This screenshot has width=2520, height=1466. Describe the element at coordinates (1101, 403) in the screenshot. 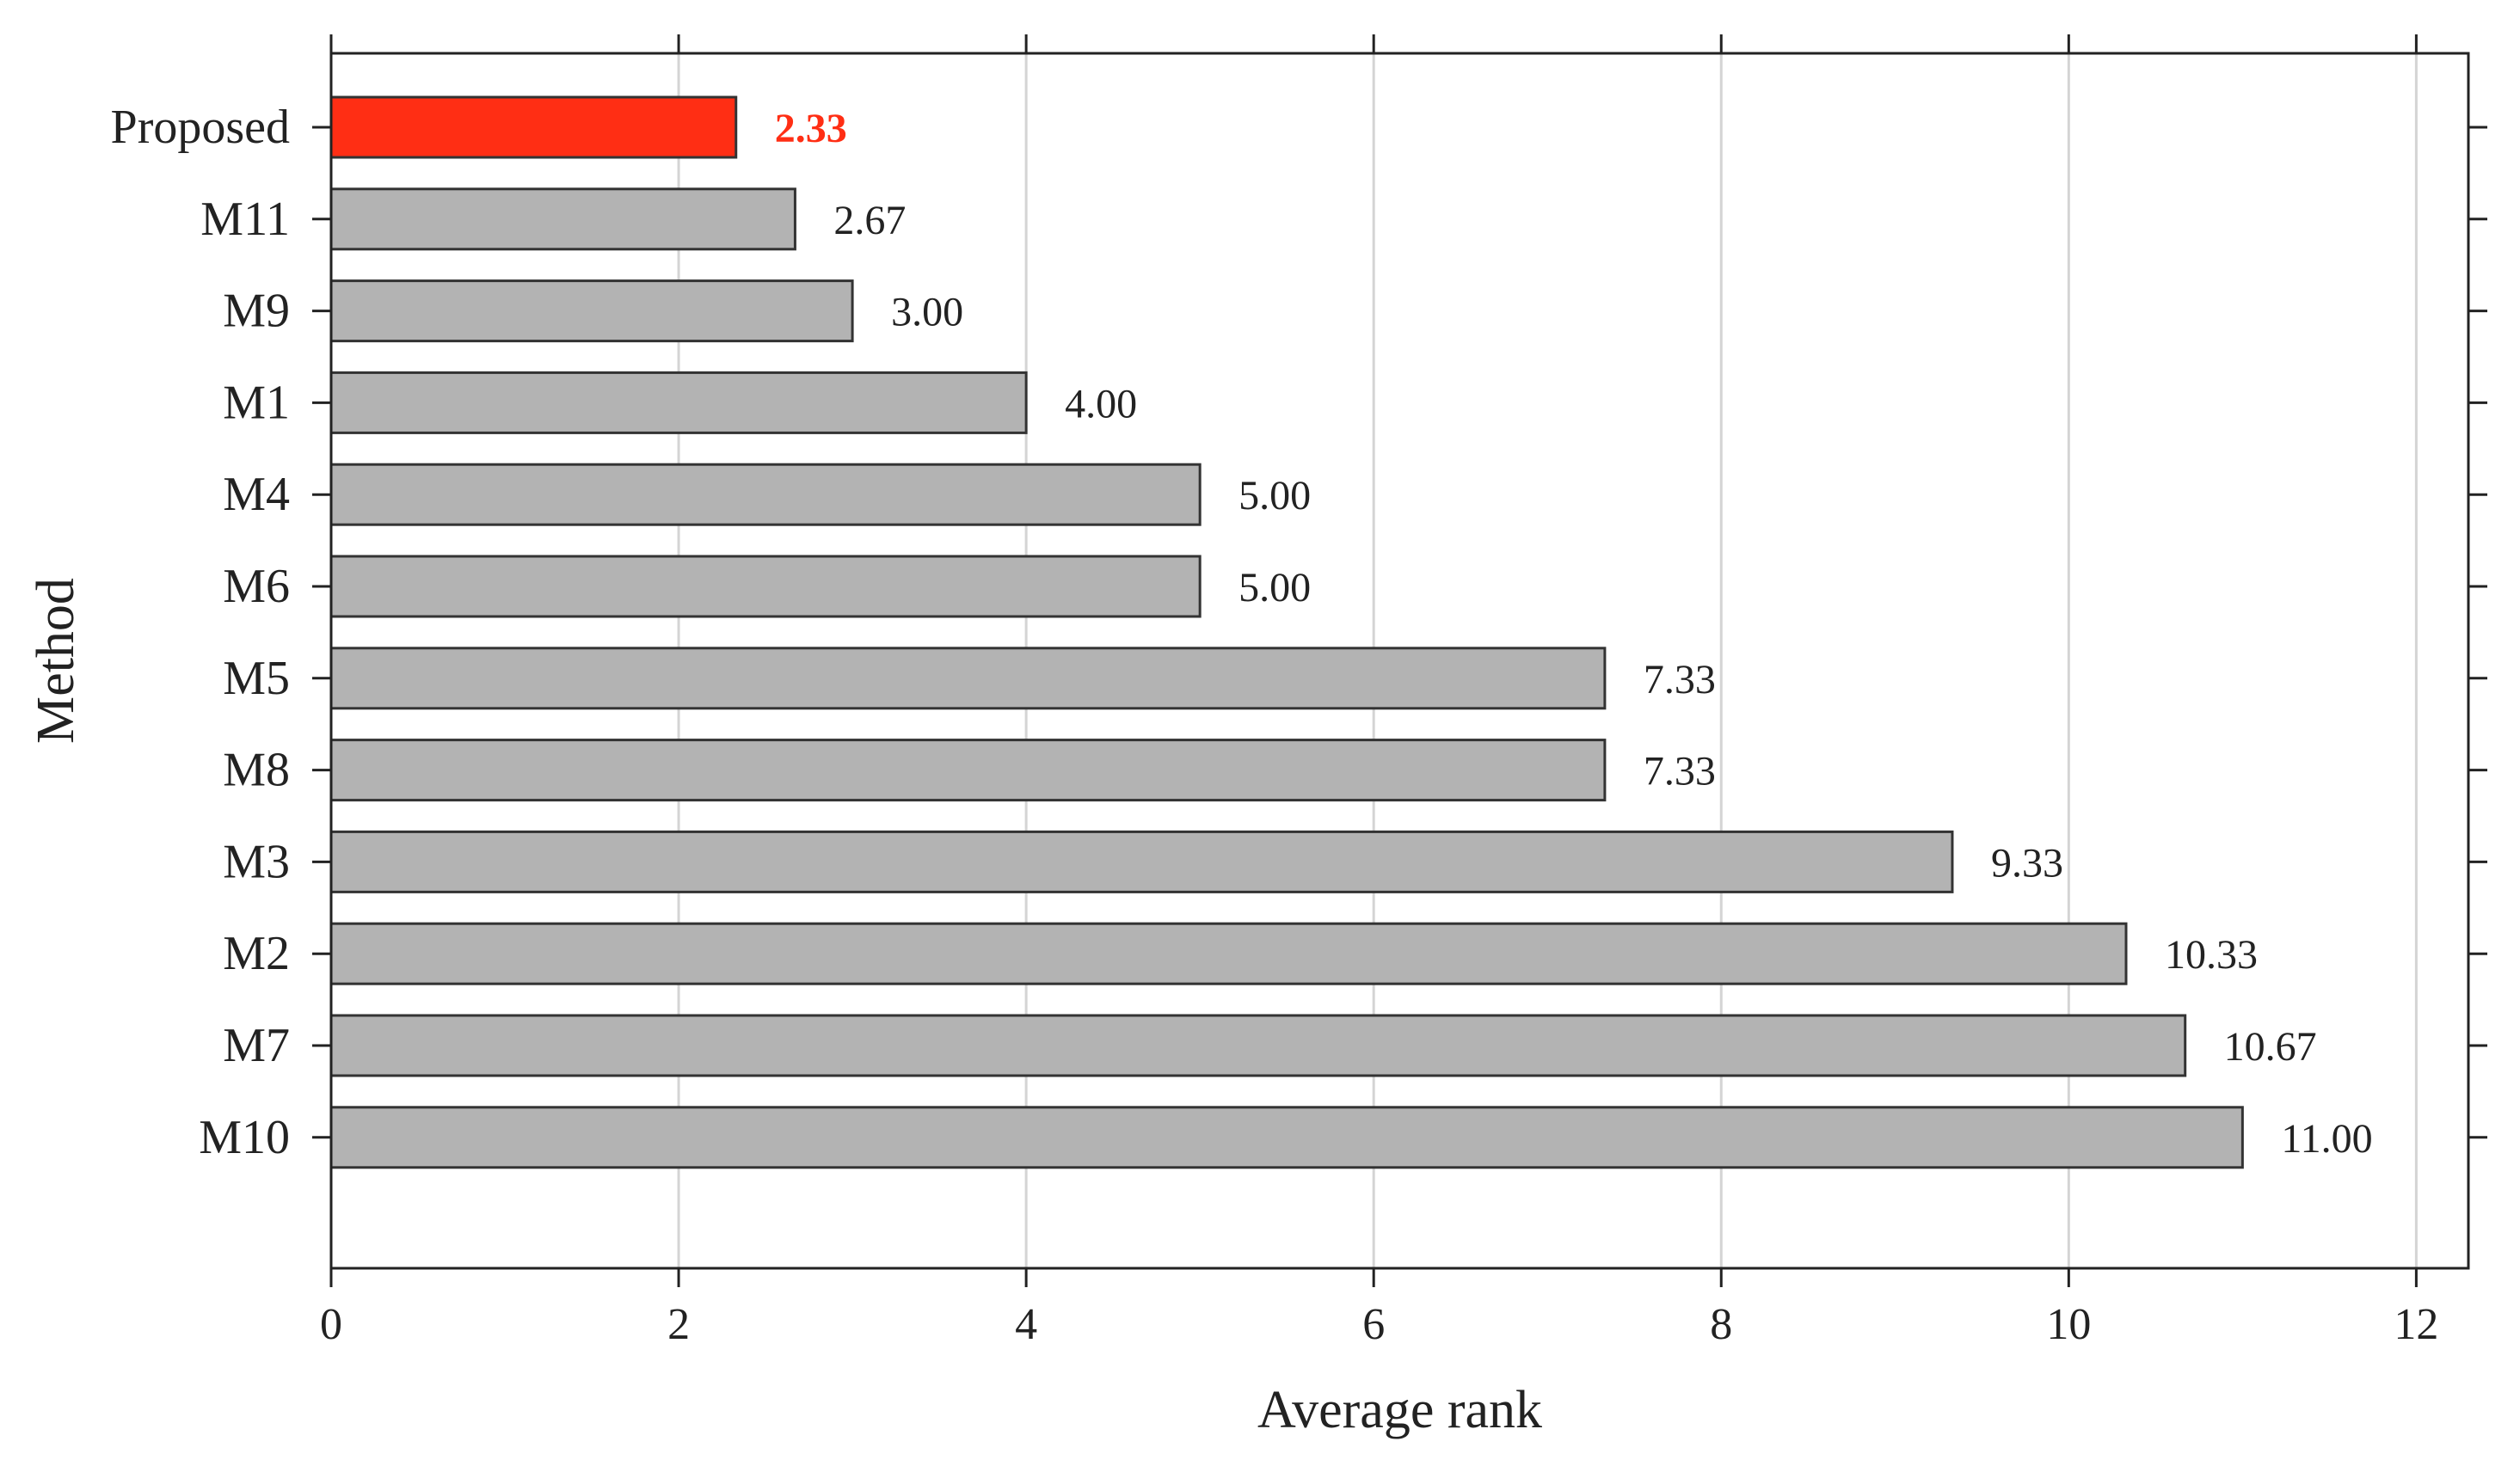

I see `data-label: 4.00` at that location.